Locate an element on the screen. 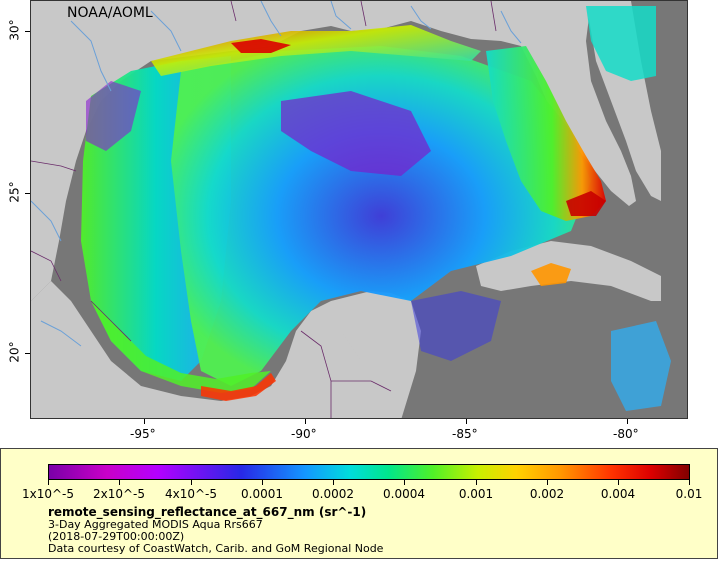  colorbar-label: 4x10^-5 is located at coordinates (191, 494).